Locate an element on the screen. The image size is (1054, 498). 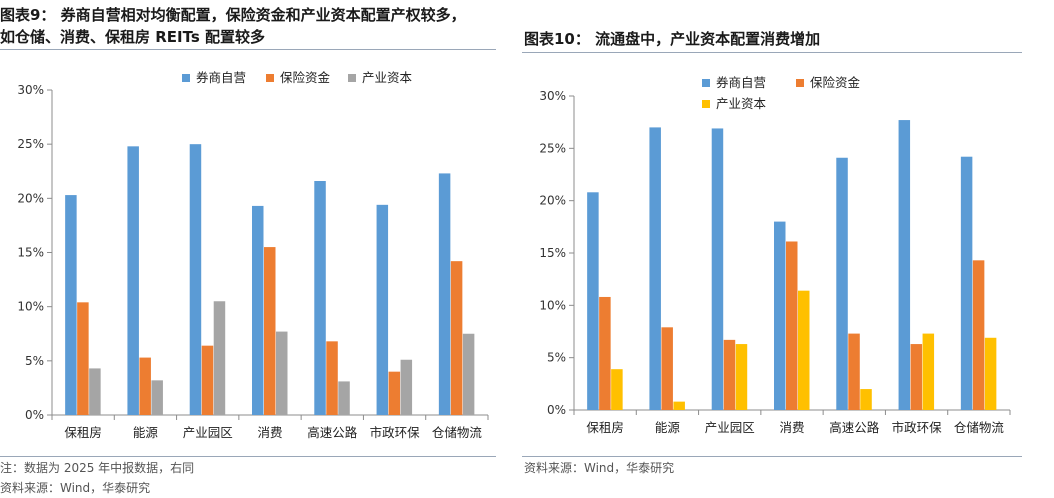
chart-title-line2: 如仓储、消费、保租房 REITs 配置较多 is located at coordinates (132, 37).